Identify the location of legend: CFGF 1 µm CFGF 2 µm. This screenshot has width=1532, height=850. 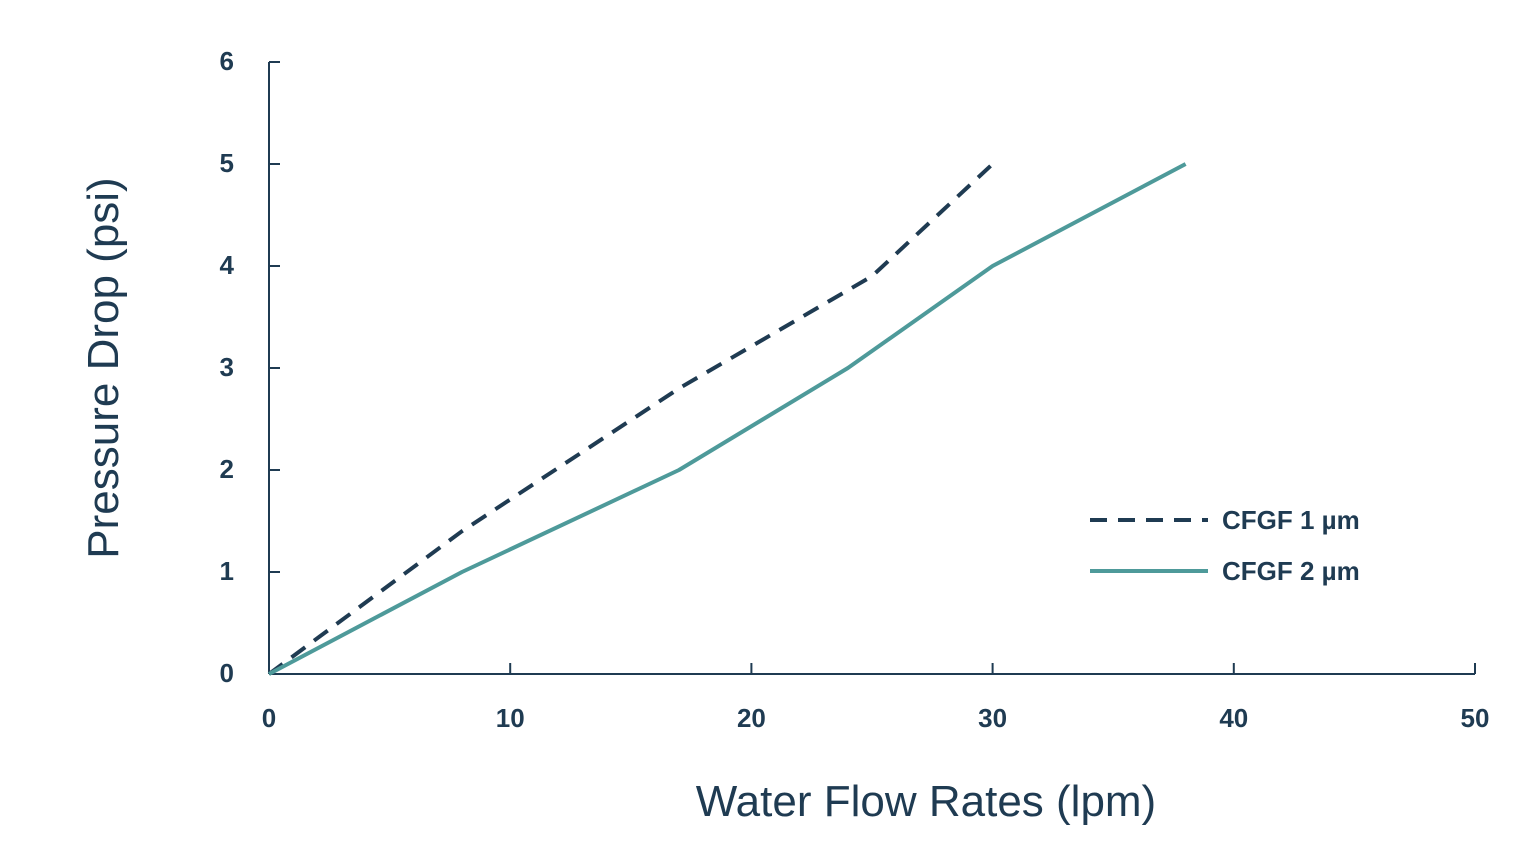
(1225, 545).